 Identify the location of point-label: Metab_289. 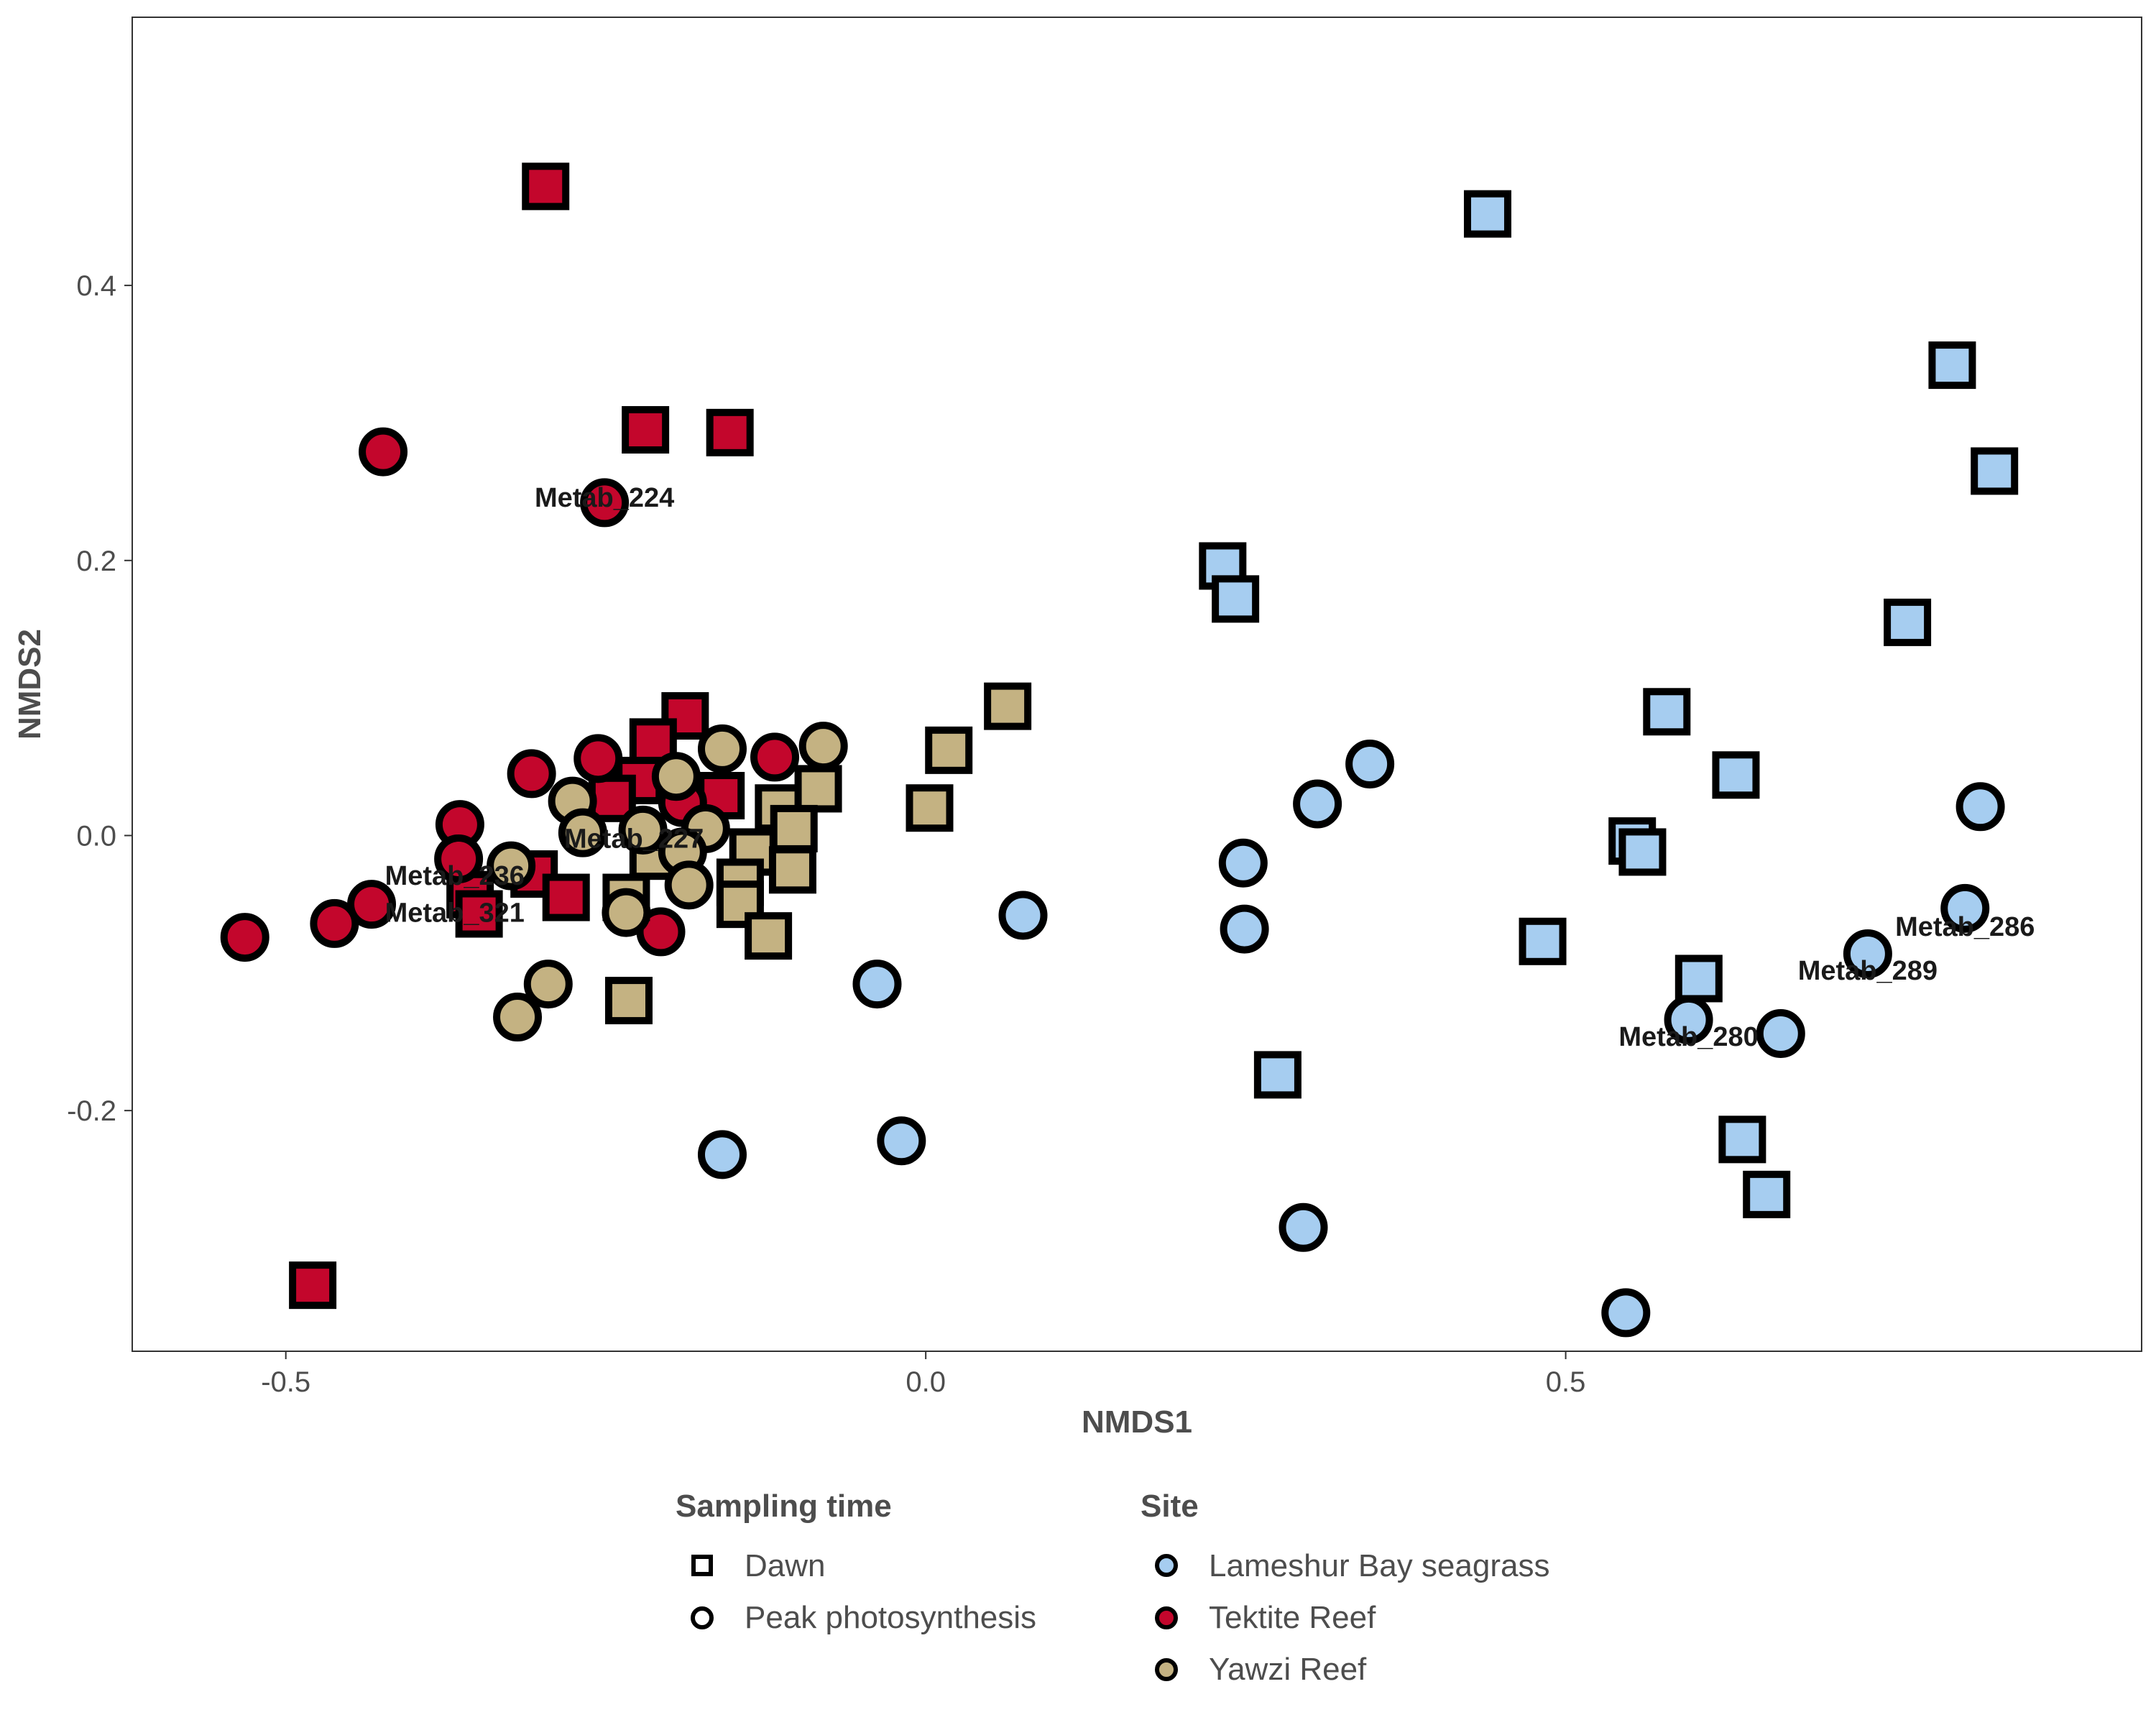
(1868, 971).